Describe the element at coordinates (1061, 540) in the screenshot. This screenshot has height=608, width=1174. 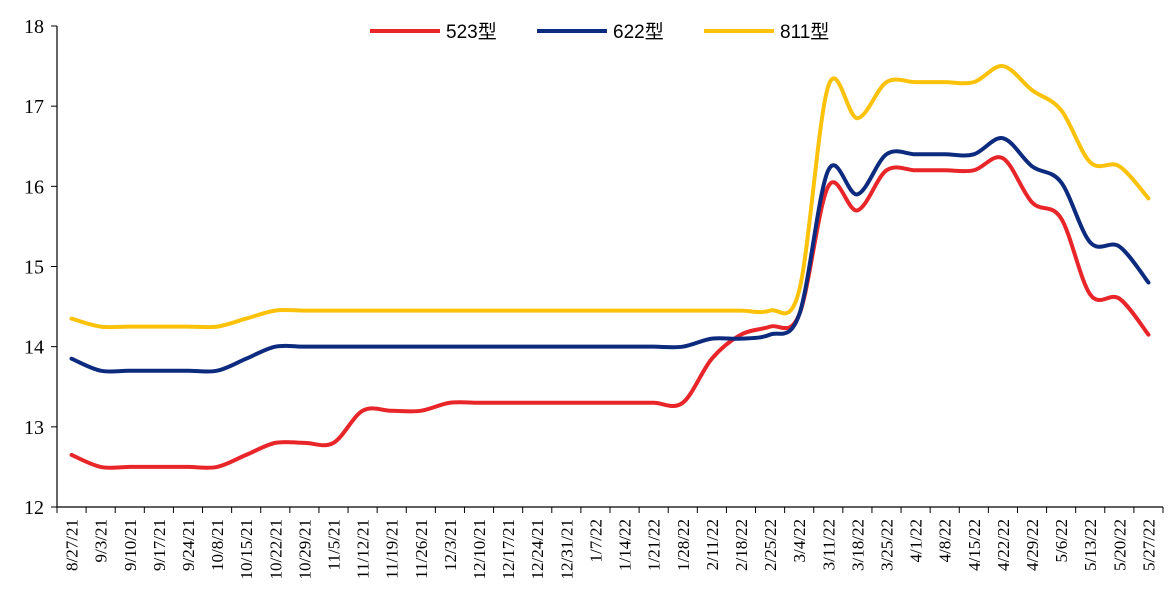
I see `x-tick-label: 5/6/22` at that location.